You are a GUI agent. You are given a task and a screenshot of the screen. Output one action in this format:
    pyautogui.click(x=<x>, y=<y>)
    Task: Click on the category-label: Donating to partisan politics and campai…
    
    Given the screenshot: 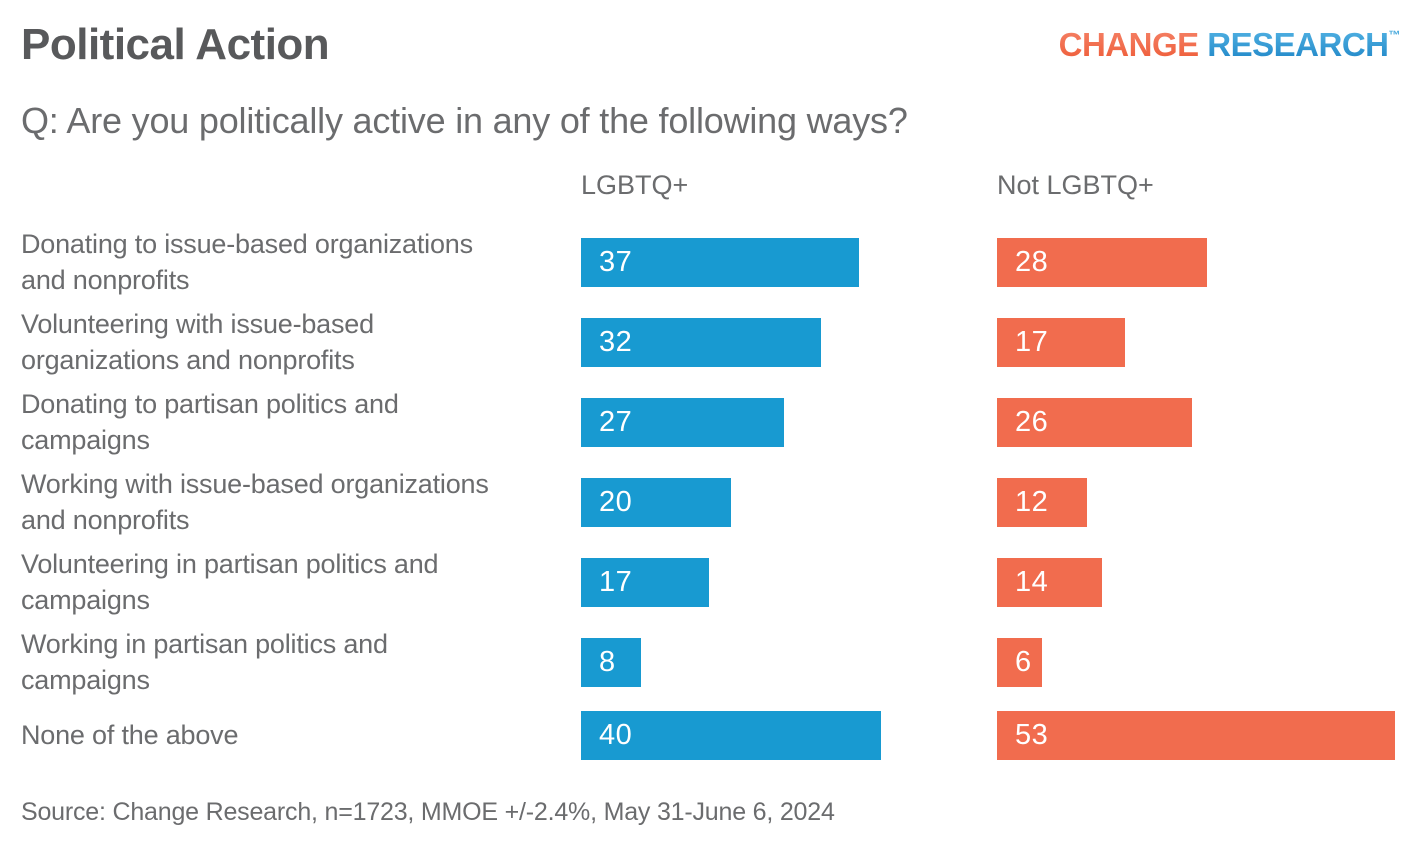 What is the action you would take?
    pyautogui.click(x=210, y=422)
    